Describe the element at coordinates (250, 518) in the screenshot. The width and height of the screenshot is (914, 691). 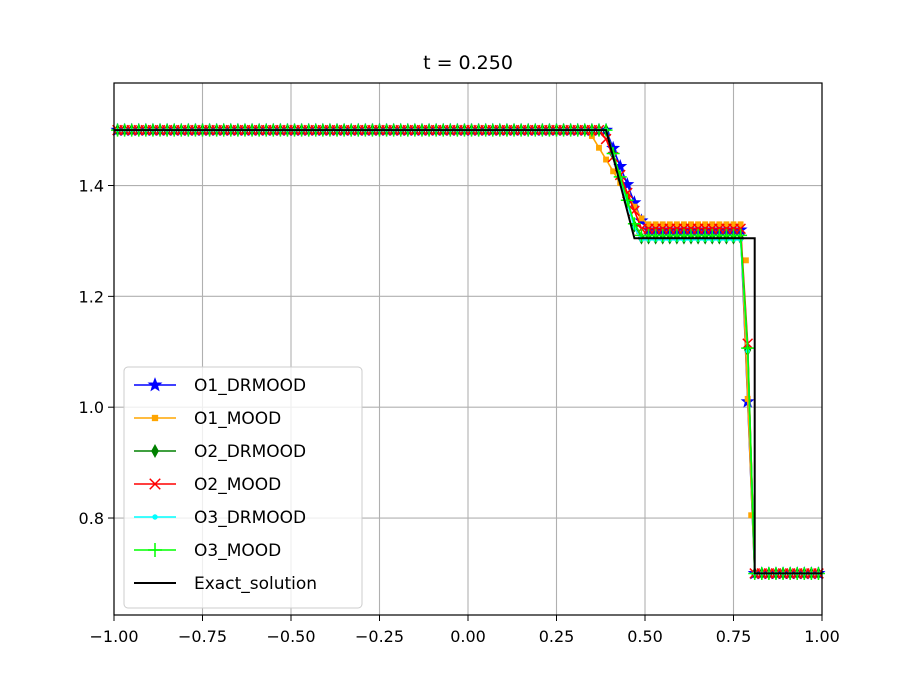
I see `legend-label: O3_DRMOOD` at that location.